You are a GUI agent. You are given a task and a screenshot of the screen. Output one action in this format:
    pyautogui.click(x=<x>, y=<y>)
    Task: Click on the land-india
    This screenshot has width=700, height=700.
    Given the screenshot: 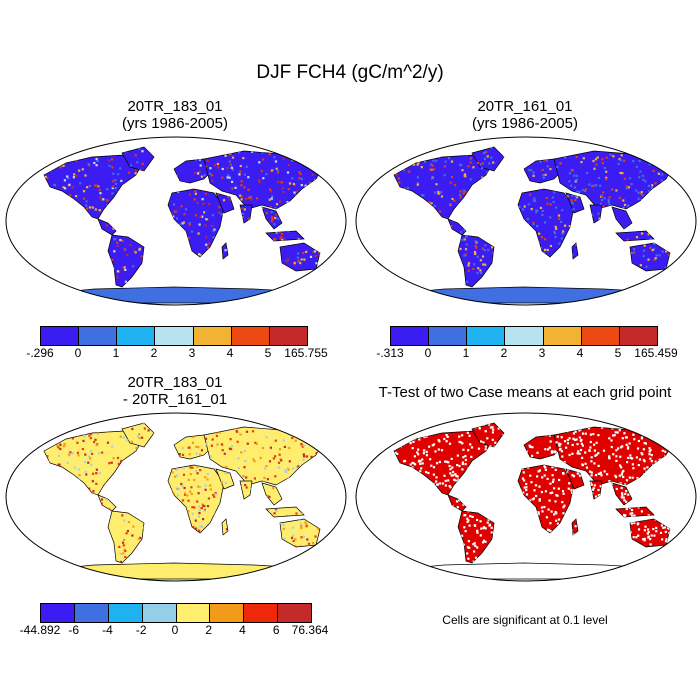 What is the action you would take?
    pyautogui.click(x=246, y=490)
    